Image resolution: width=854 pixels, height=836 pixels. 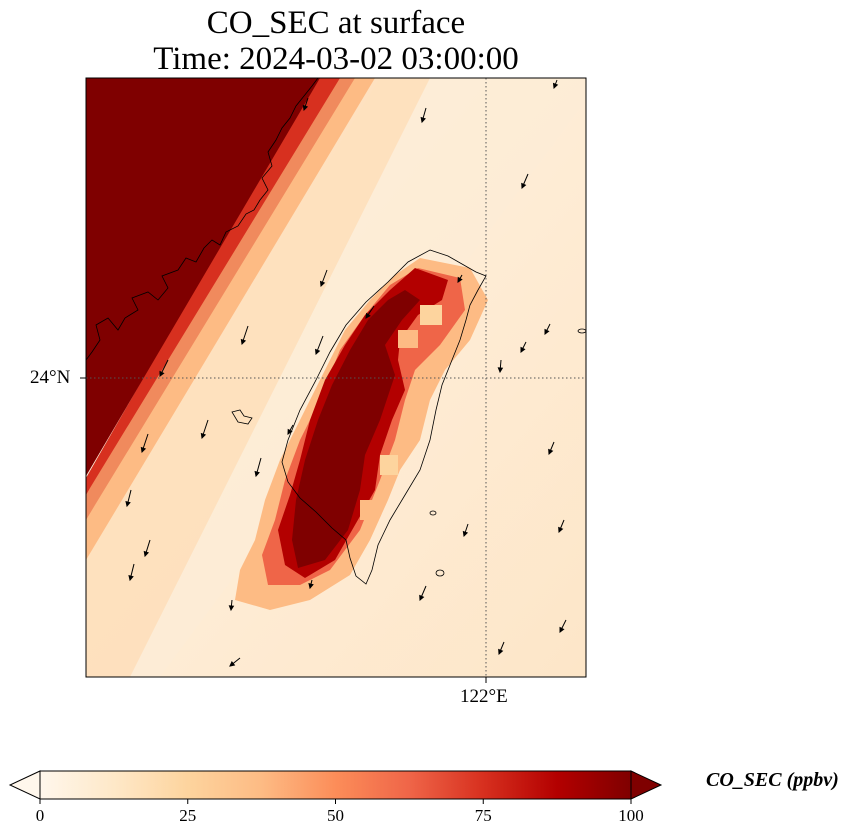 I want to click on taiwan-coastline, so click(x=384, y=417).